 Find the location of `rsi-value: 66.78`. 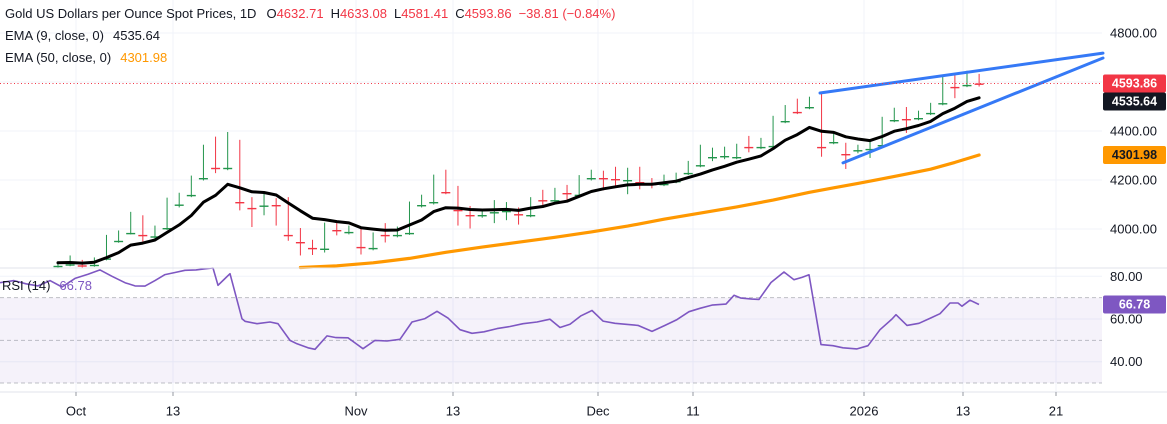

rsi-value: 66.78 is located at coordinates (75, 285).